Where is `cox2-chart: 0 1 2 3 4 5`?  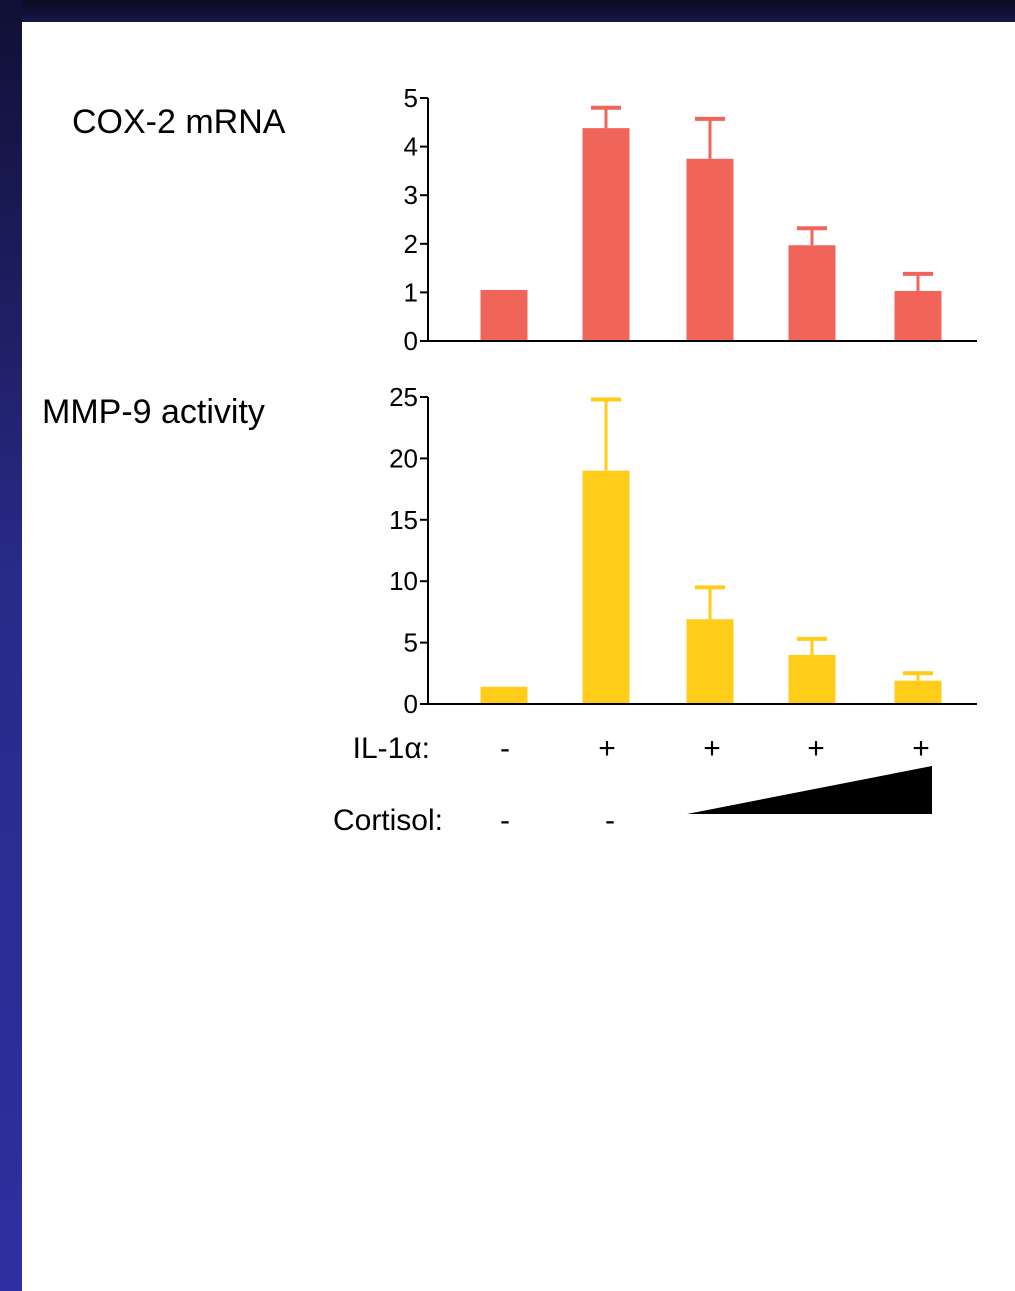
cox2-chart: 0 1 2 3 4 5 is located at coordinates (690, 219).